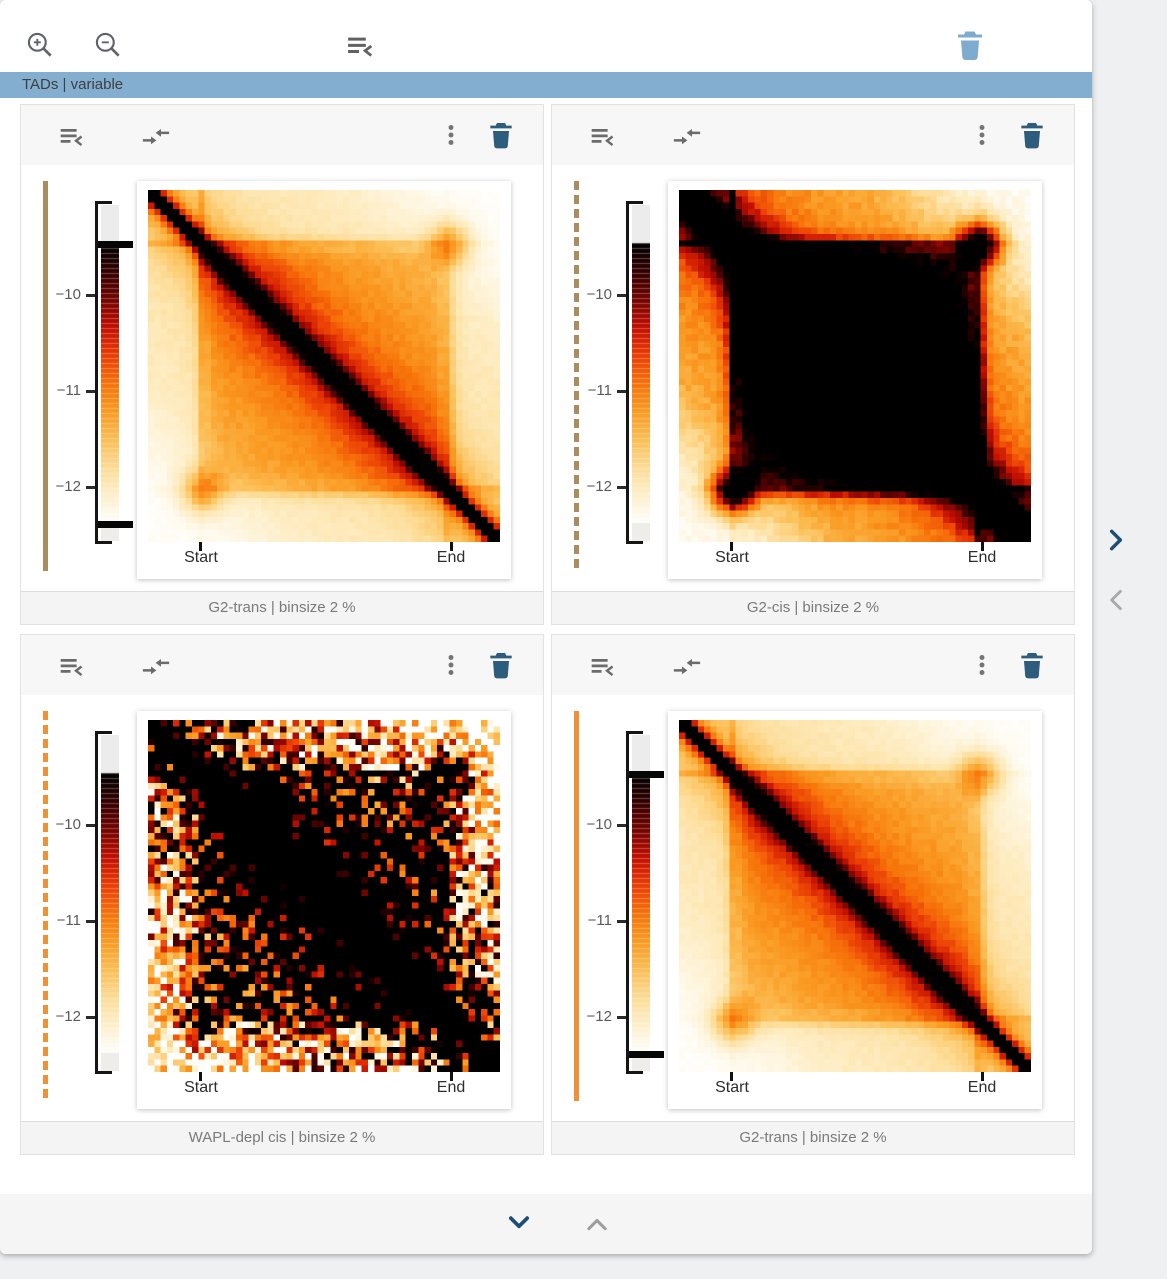  Describe the element at coordinates (970, 45) in the screenshot. I see `delete-collection-icon` at that location.